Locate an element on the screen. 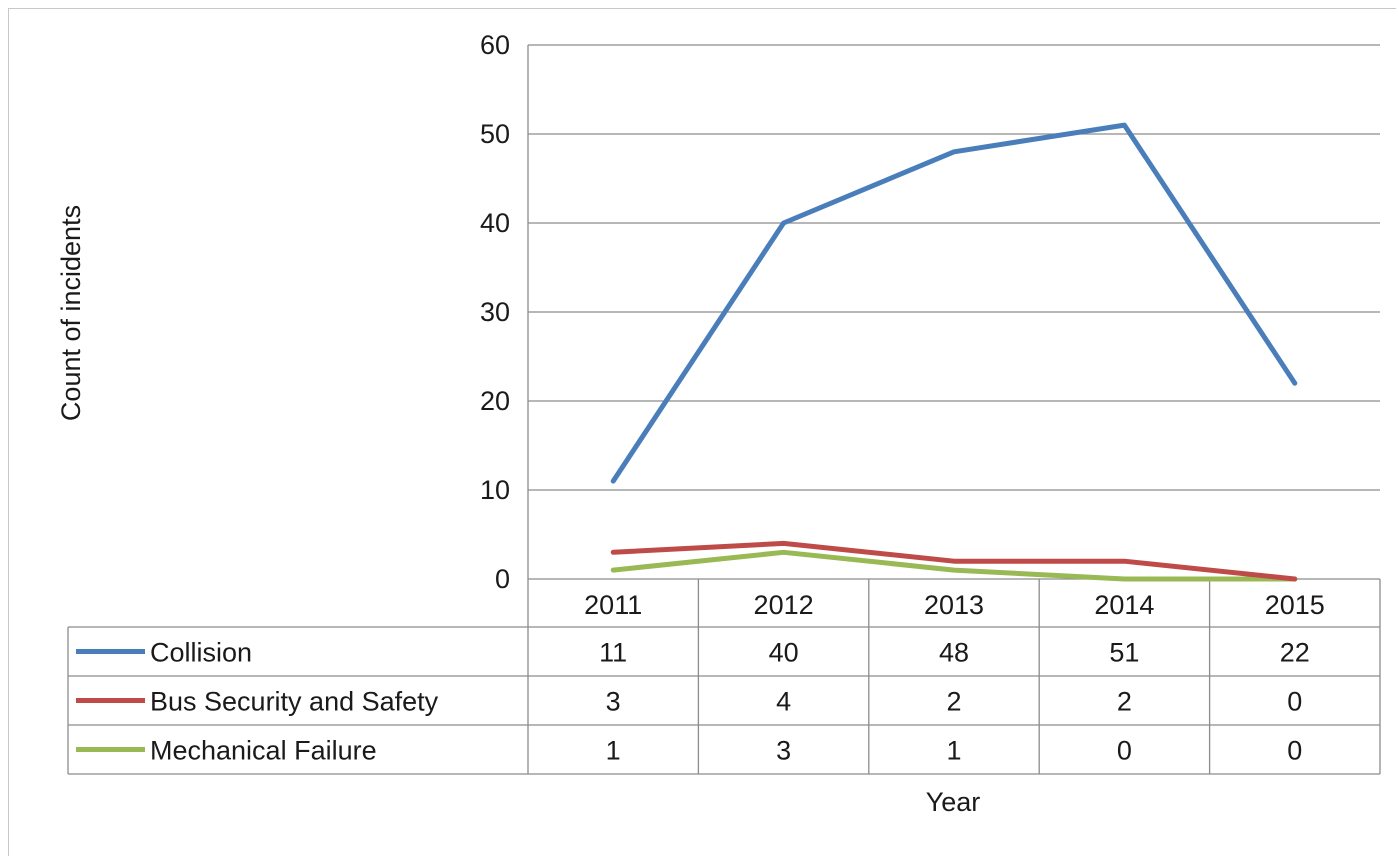  y-tick-label: 40 is located at coordinates (495, 223).